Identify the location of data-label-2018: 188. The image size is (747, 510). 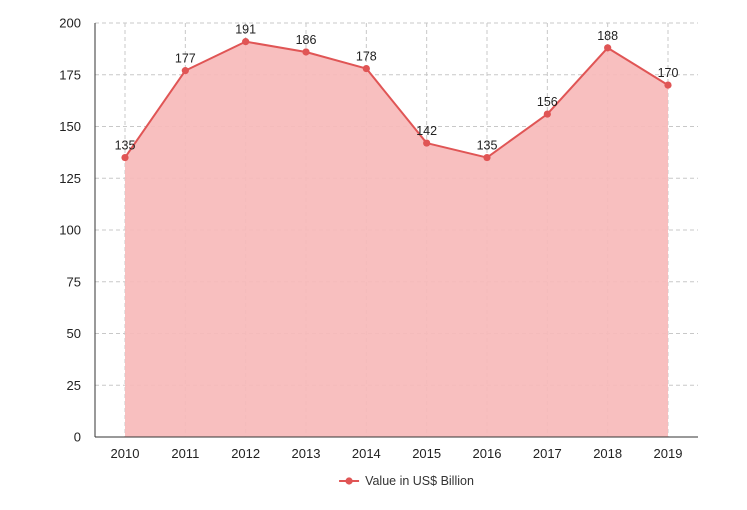
(607, 36).